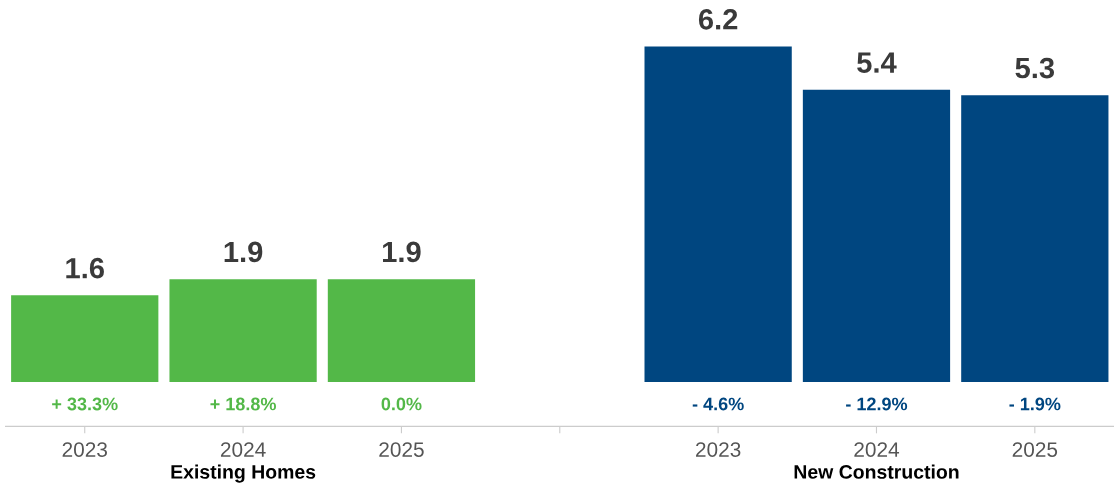 This screenshot has width=1114, height=496. I want to click on text: New Construction, so click(876, 471).